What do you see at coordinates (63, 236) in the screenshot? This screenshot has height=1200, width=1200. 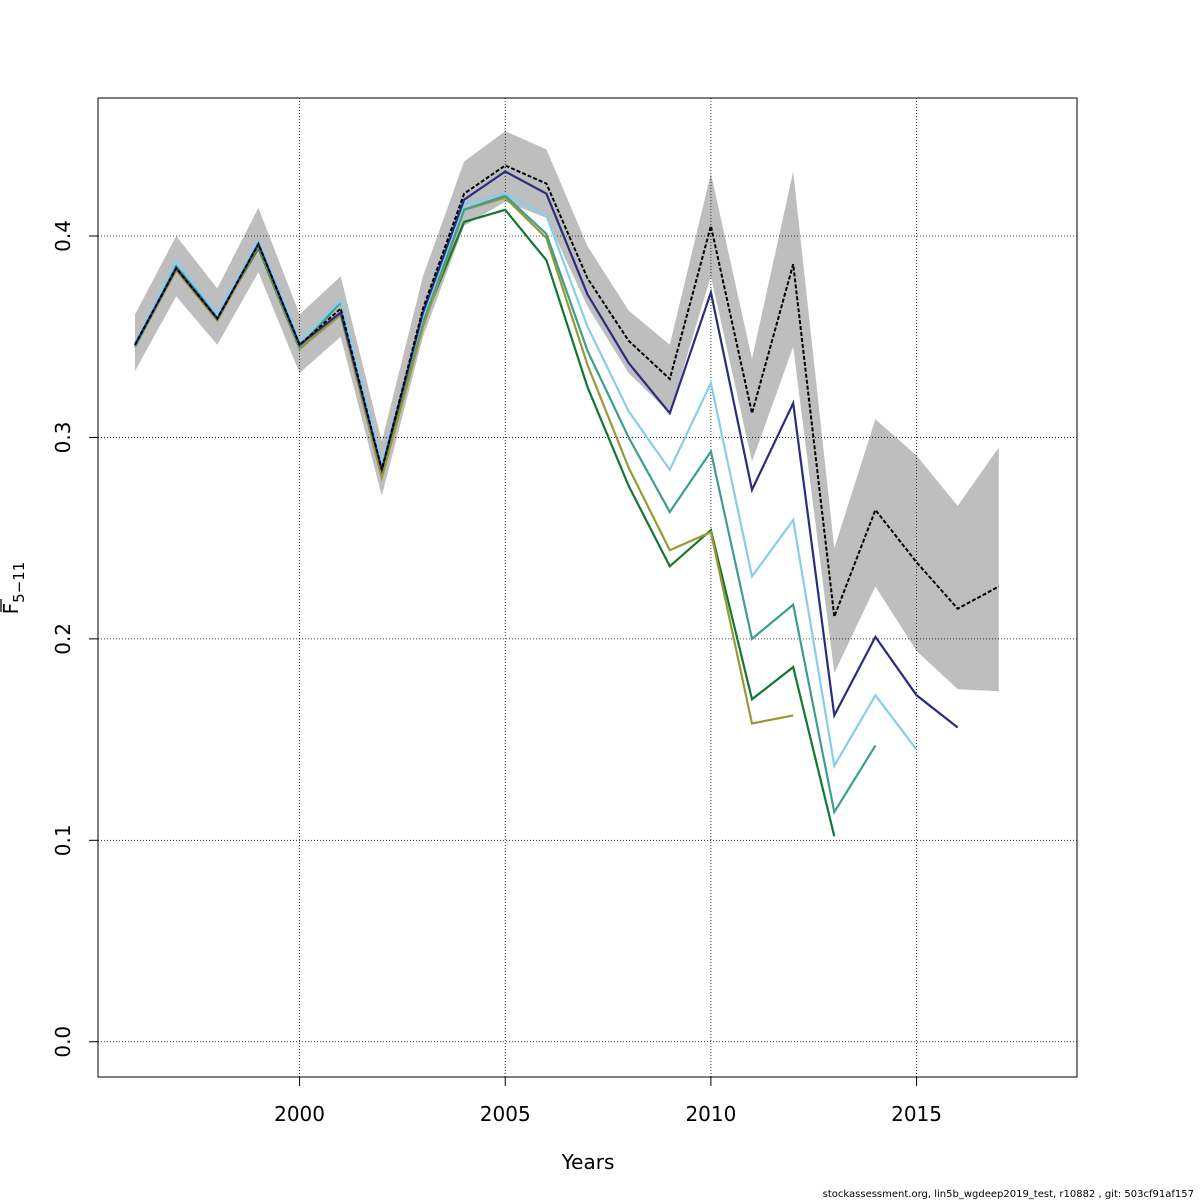 I see `y-tick-label: 0.4` at bounding box center [63, 236].